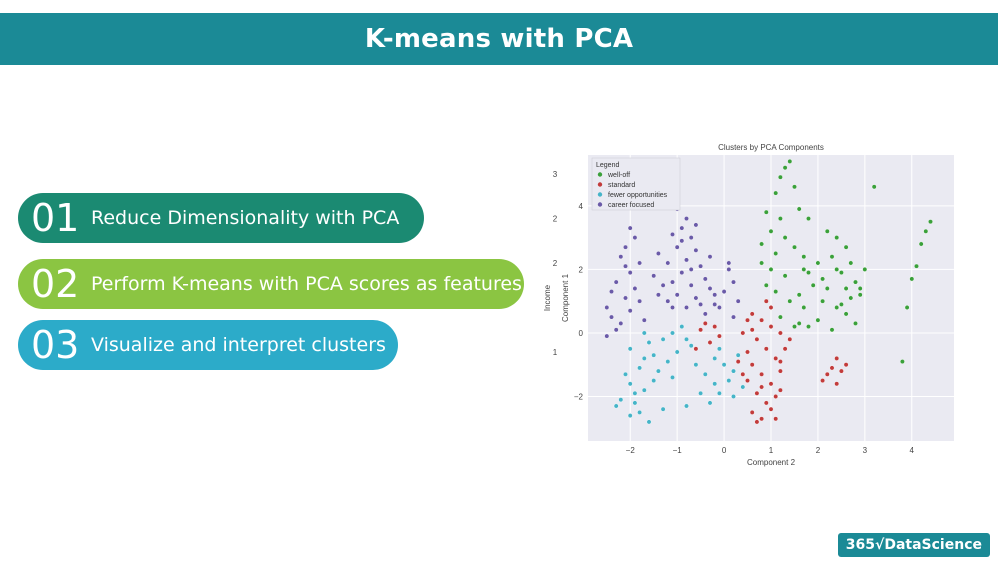 Image resolution: width=998 pixels, height=562 pixels. What do you see at coordinates (771, 147) in the screenshot?
I see `chart-title: Clusters by PCA Components` at bounding box center [771, 147].